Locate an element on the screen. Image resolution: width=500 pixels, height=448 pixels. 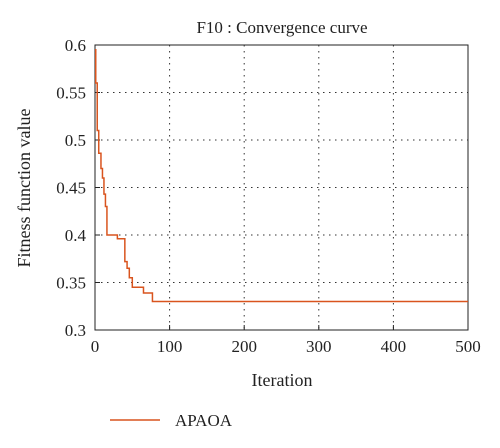
y-tick-label: 0.4 is located at coordinates (76, 235).